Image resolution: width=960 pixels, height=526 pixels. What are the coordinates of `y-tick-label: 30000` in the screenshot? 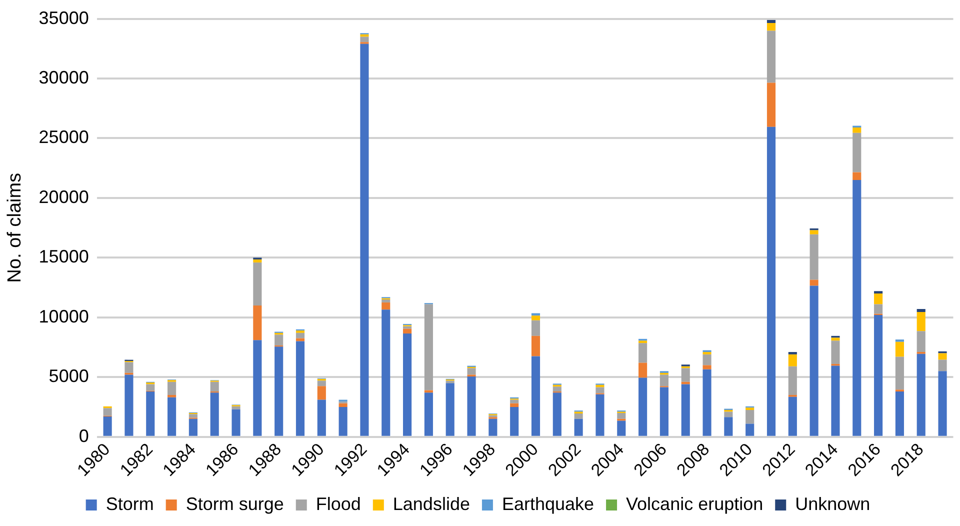 It's located at (63, 77).